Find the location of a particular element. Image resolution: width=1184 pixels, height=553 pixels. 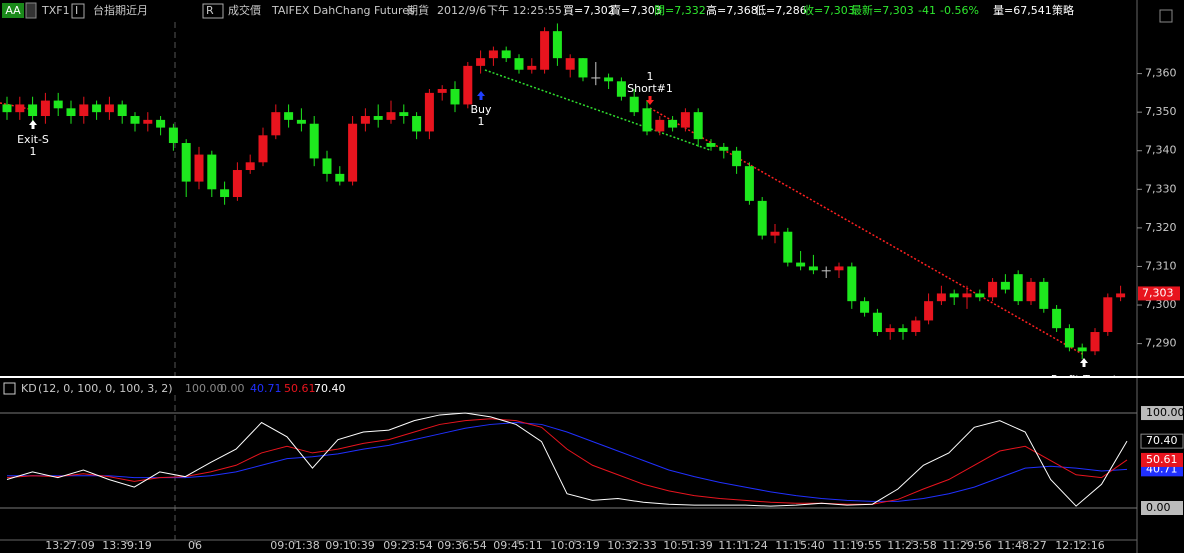

x-tick-label: 09:45:11 is located at coordinates (517, 545).